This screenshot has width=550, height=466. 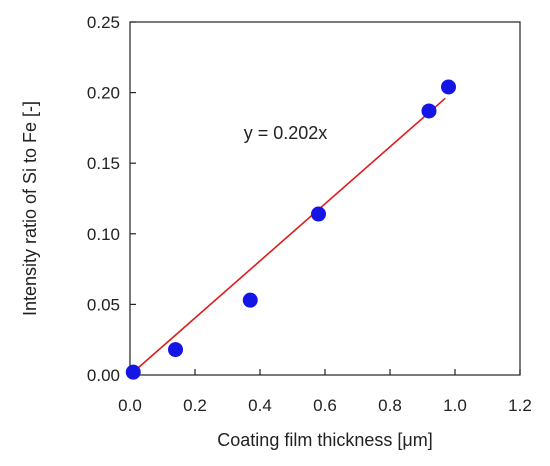 I want to click on x-axis-ticks: 0.0 0.2 0.4 0.6 0.8 1.0 1.2, so click(x=325, y=392).